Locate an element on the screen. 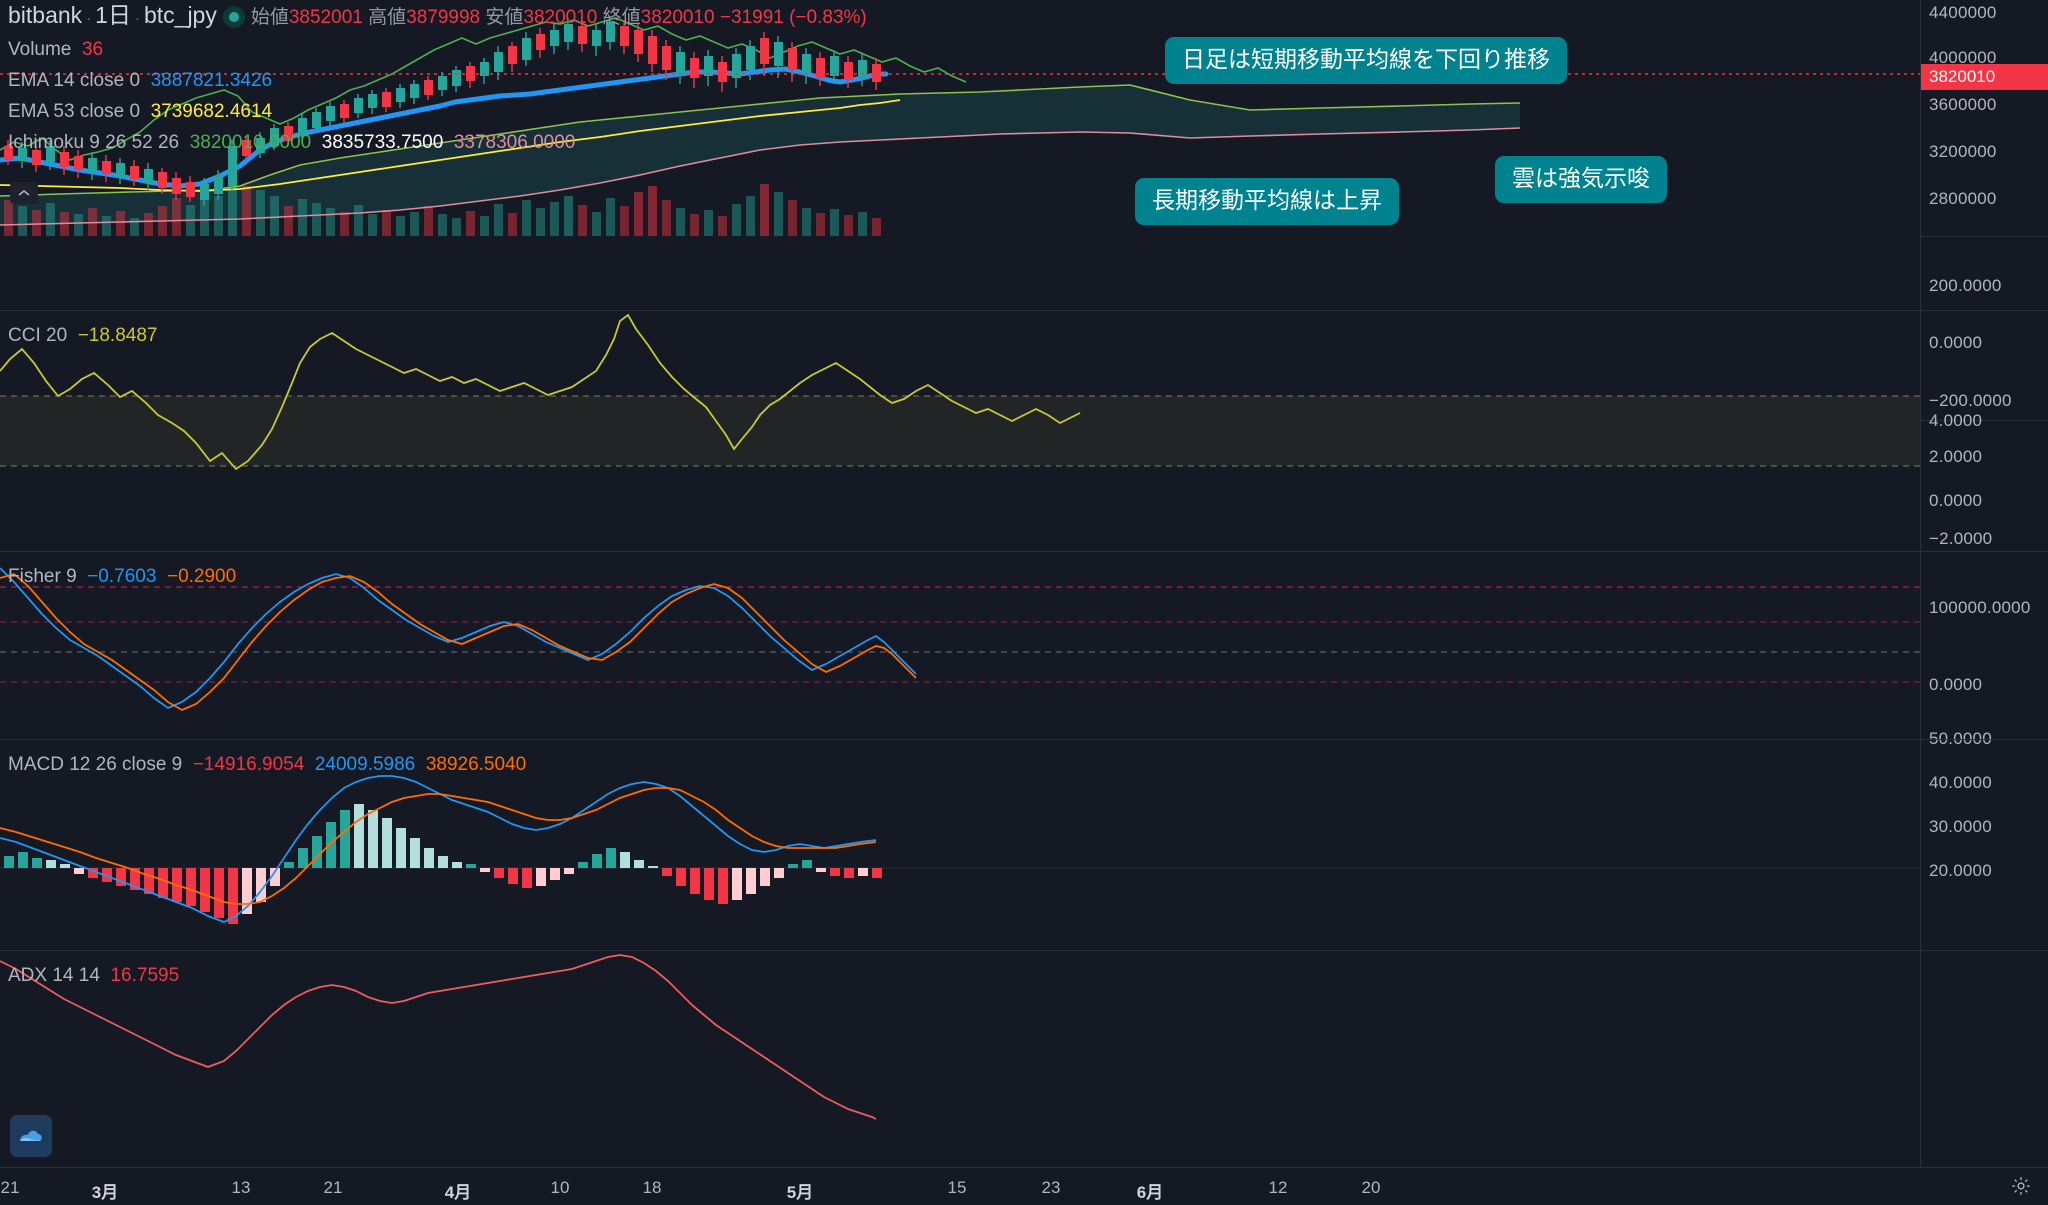 Image resolution: width=2048 pixels, height=1205 pixels. macd-chart-svg is located at coordinates (960, 849).